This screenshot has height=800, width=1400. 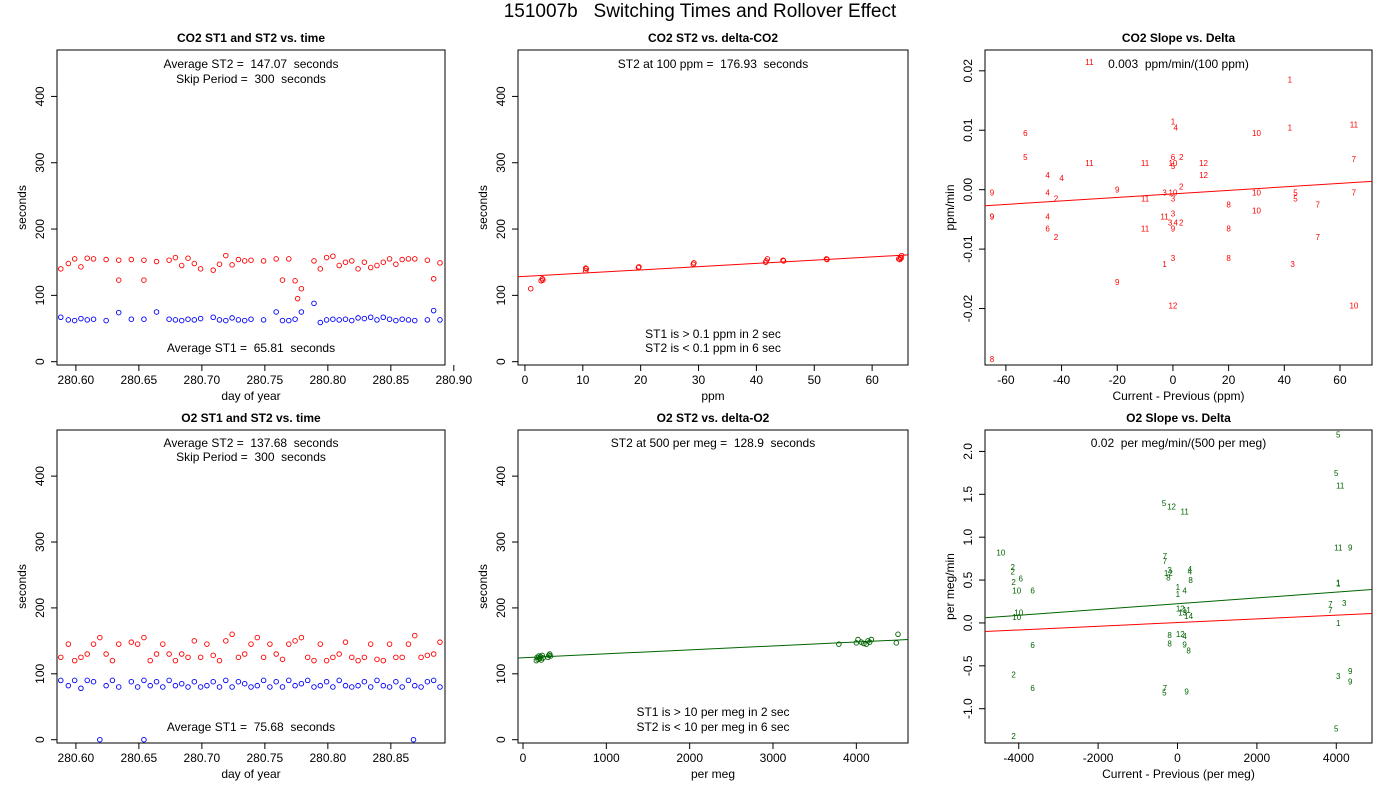 I want to click on y-tick-label: 1.5, so click(x=968, y=494).